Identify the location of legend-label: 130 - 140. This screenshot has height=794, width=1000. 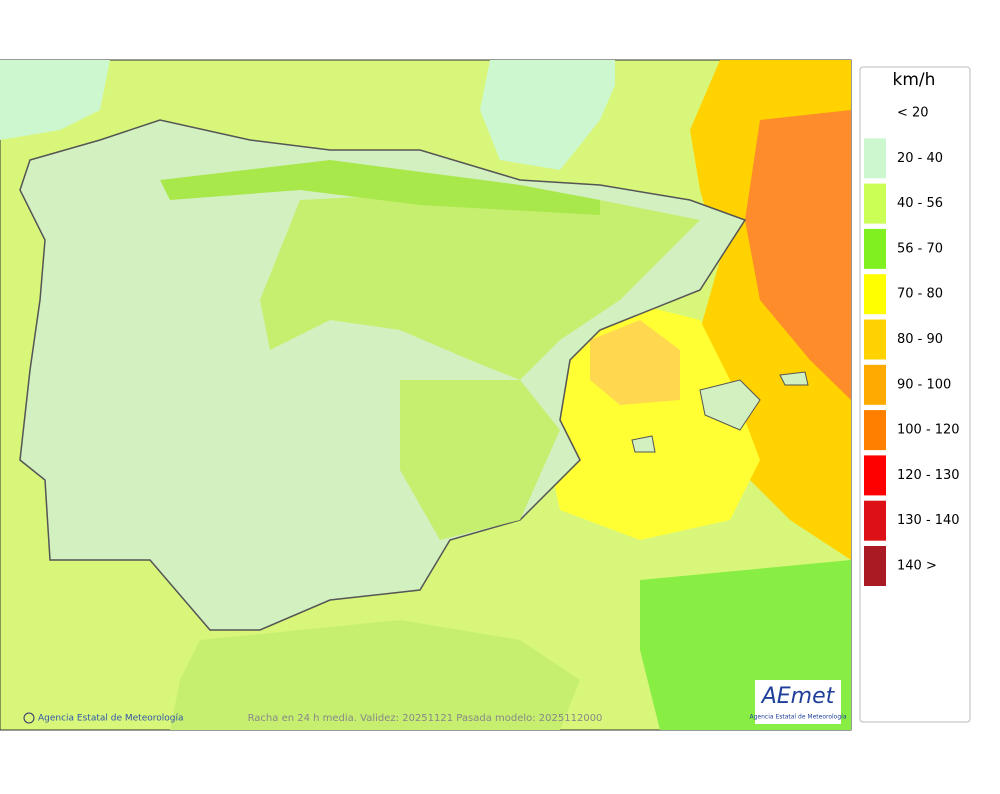
(928, 520).